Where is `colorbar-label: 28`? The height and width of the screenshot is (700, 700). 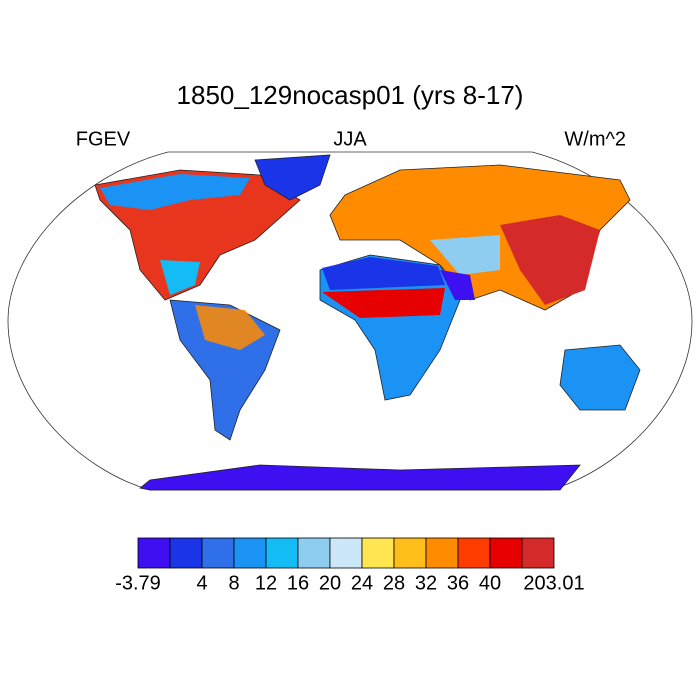
colorbar-label: 28 is located at coordinates (394, 583).